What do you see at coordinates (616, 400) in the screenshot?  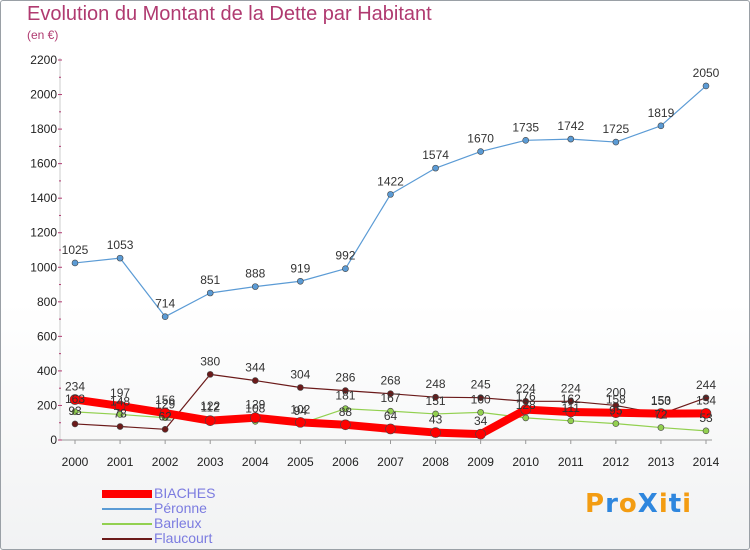 I see `data-label-biaches: 158` at bounding box center [616, 400].